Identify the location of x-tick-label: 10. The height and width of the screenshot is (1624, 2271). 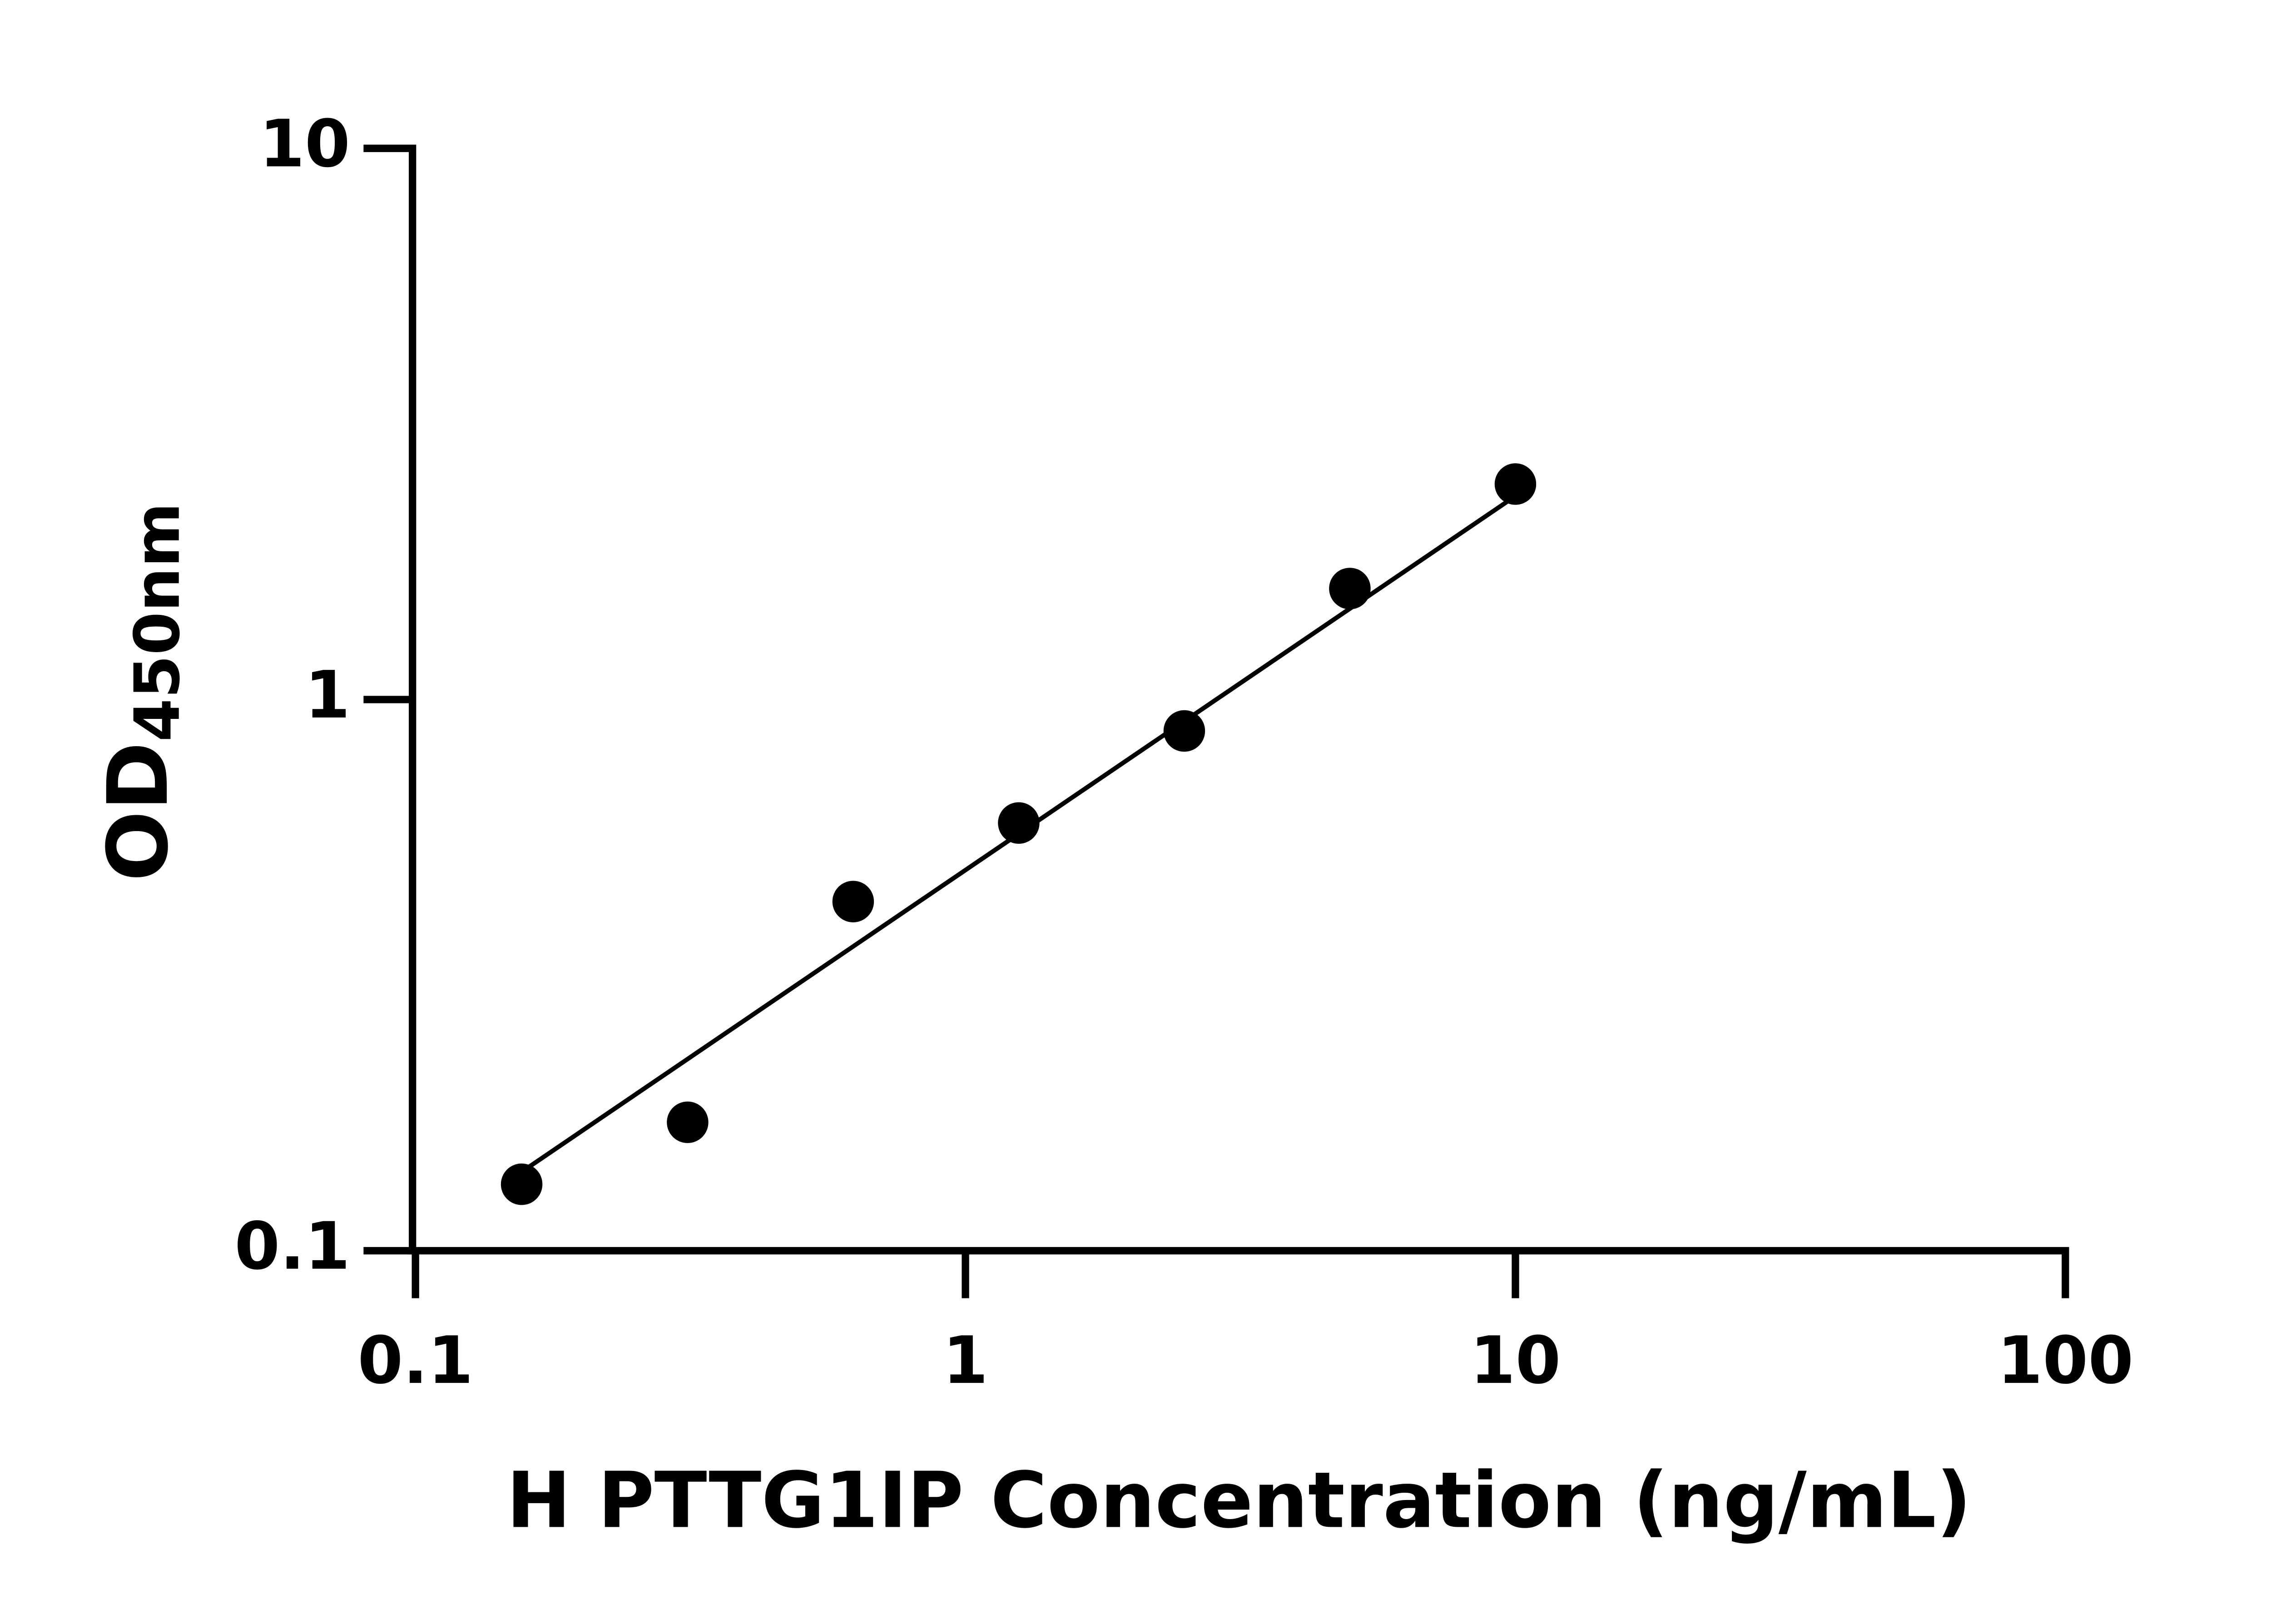
(1515, 1360).